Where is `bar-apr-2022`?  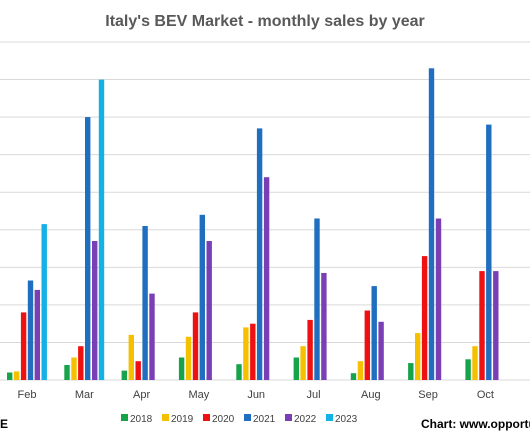 bar-apr-2022 is located at coordinates (152, 336).